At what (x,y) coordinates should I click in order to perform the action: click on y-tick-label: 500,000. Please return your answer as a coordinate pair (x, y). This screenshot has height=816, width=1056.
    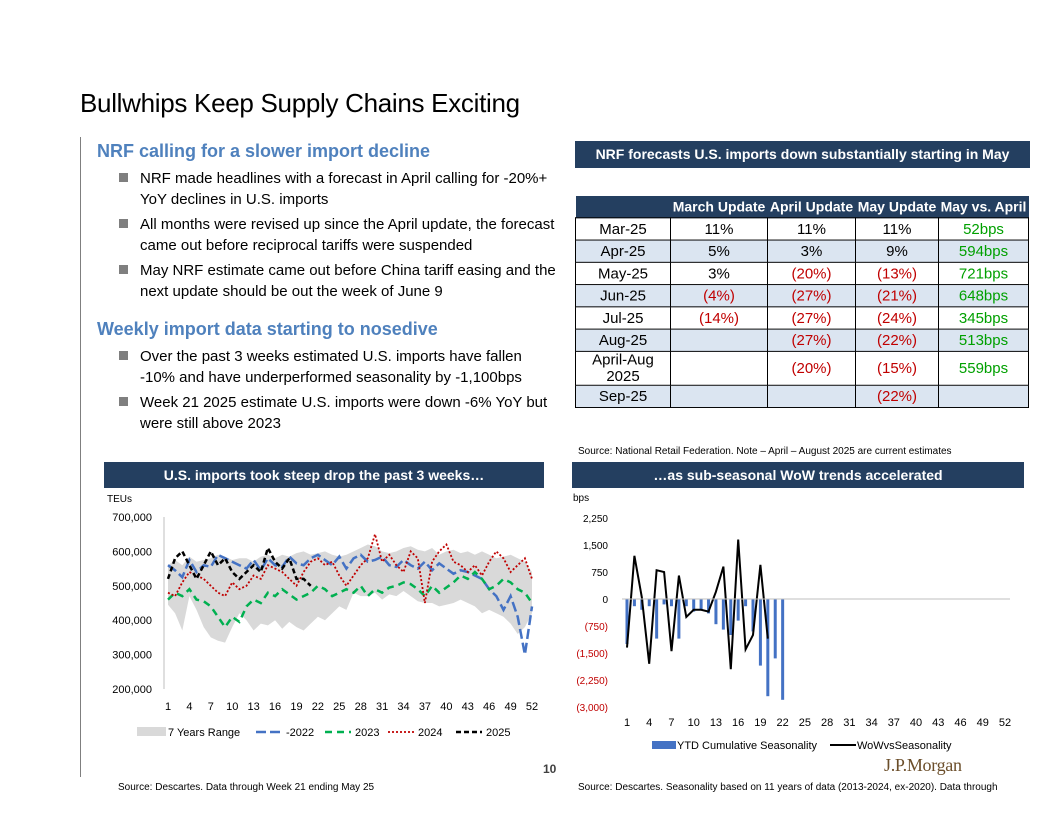
    Looking at the image, I should click on (132, 587).